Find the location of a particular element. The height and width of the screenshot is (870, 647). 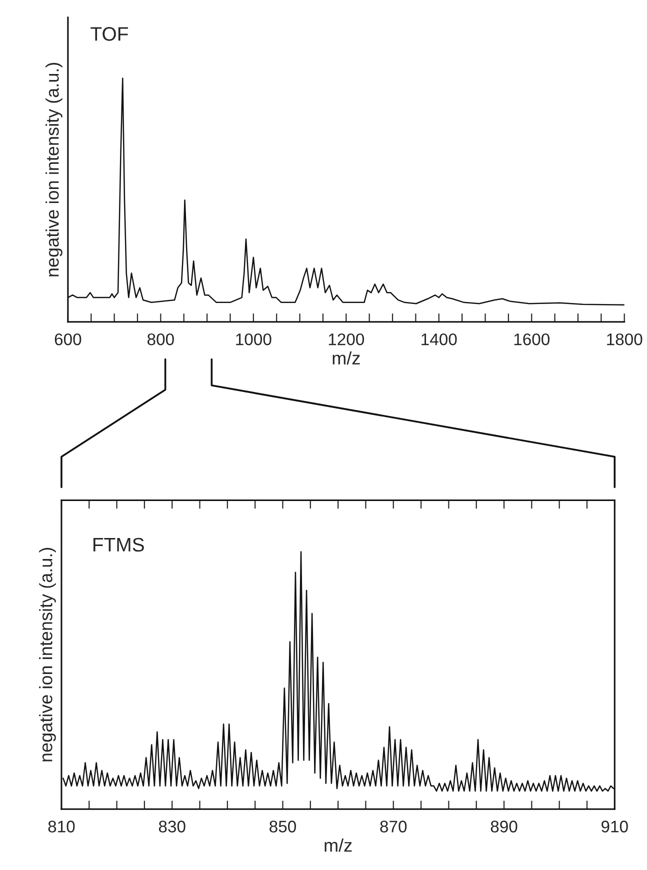

x-tick-label: 850 is located at coordinates (283, 826).